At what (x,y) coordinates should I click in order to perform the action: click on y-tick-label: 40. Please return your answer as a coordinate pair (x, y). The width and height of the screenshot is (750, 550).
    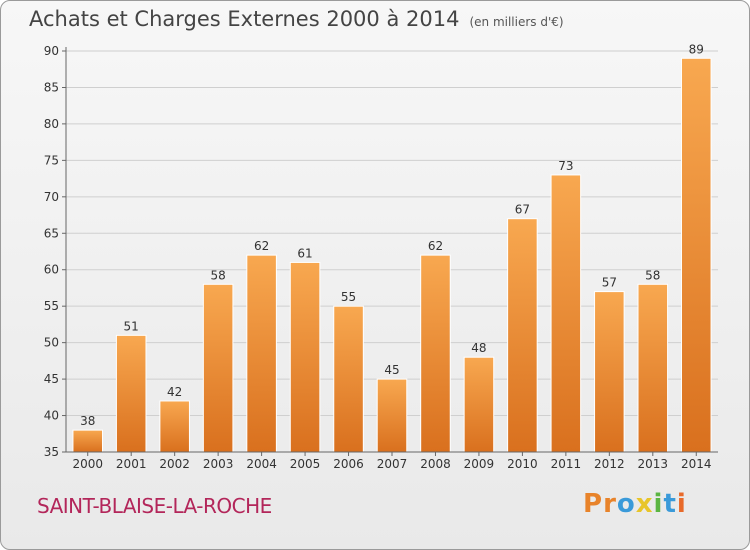
    Looking at the image, I should click on (51, 416).